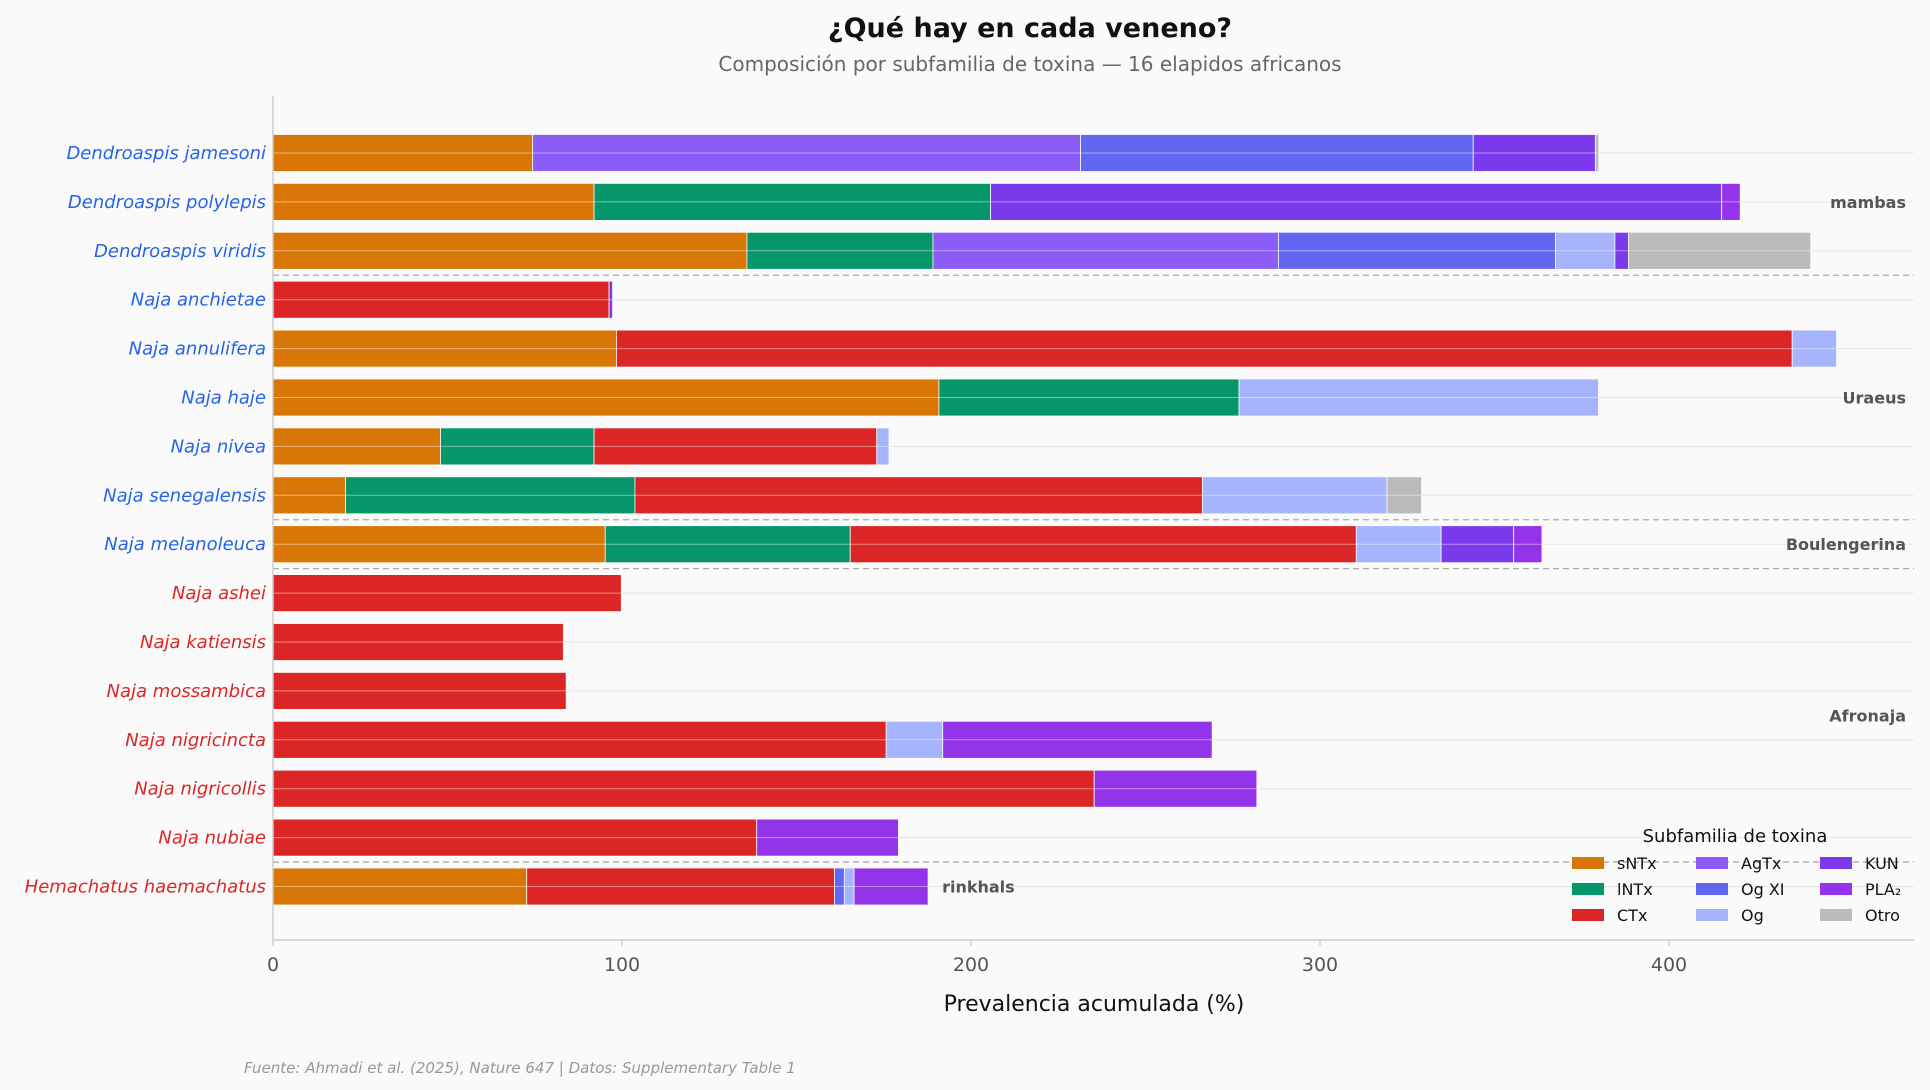  What do you see at coordinates (971, 965) in the screenshot?
I see `x-tick-label: 200` at bounding box center [971, 965].